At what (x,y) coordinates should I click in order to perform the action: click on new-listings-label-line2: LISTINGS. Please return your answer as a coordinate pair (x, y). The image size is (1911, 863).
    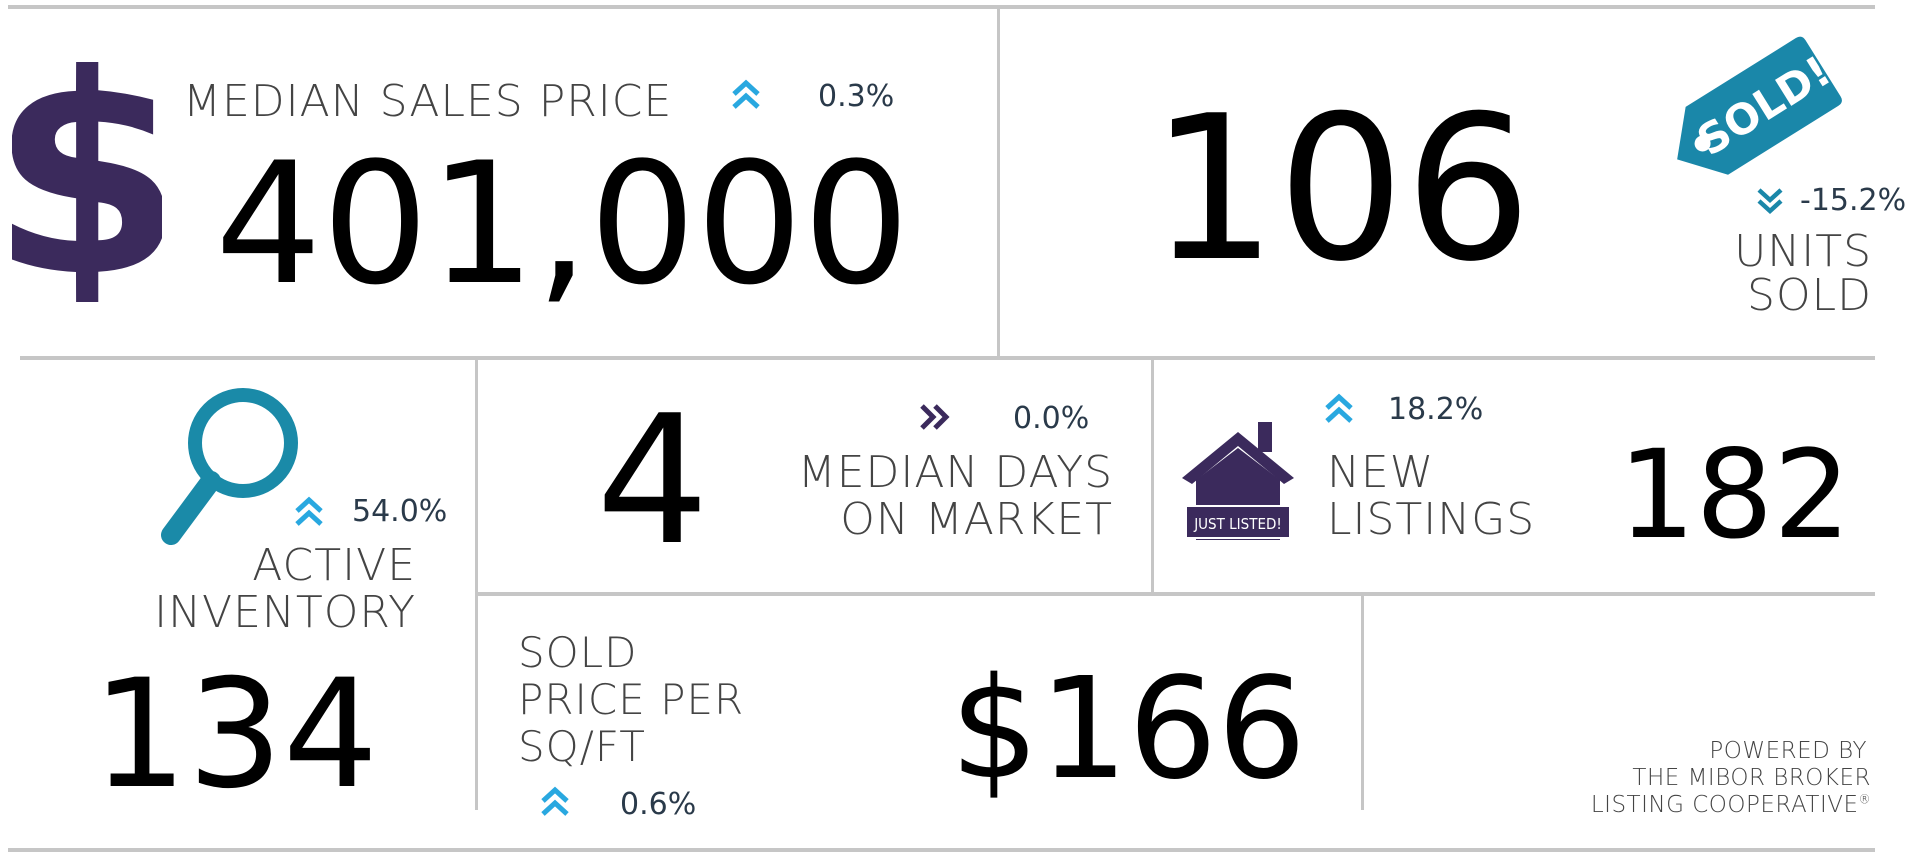
    Looking at the image, I should click on (1431, 519).